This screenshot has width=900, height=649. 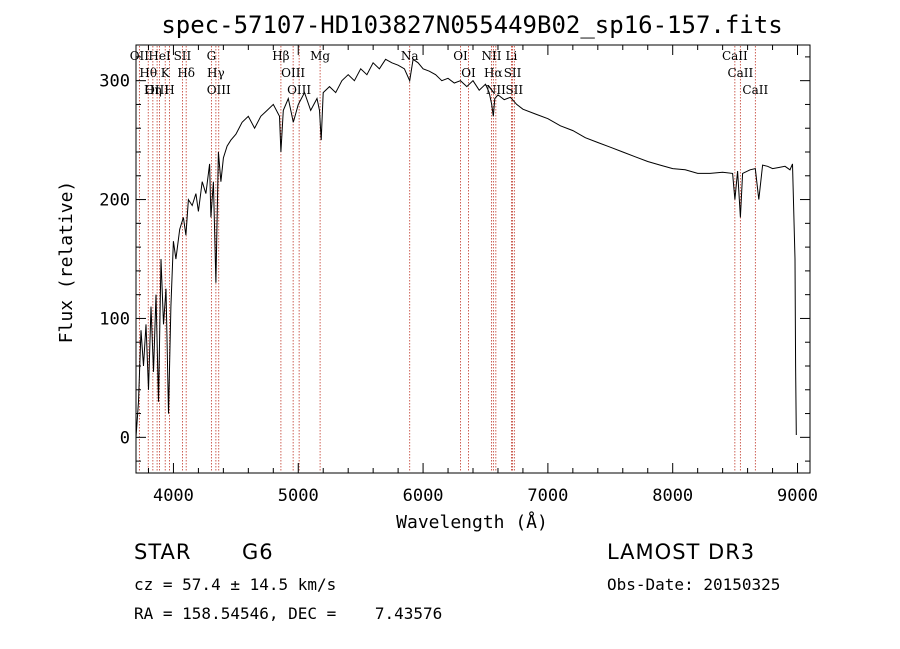 What do you see at coordinates (320, 56) in the screenshot?
I see `spectral-line-label: Mg` at bounding box center [320, 56].